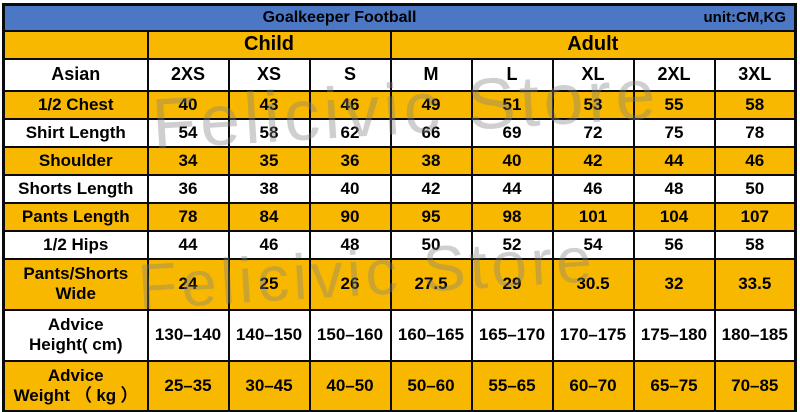 The height and width of the screenshot is (412, 800). I want to click on table-row: Shoulder 34 35 36 38 40 42 44 46, so click(399, 160).